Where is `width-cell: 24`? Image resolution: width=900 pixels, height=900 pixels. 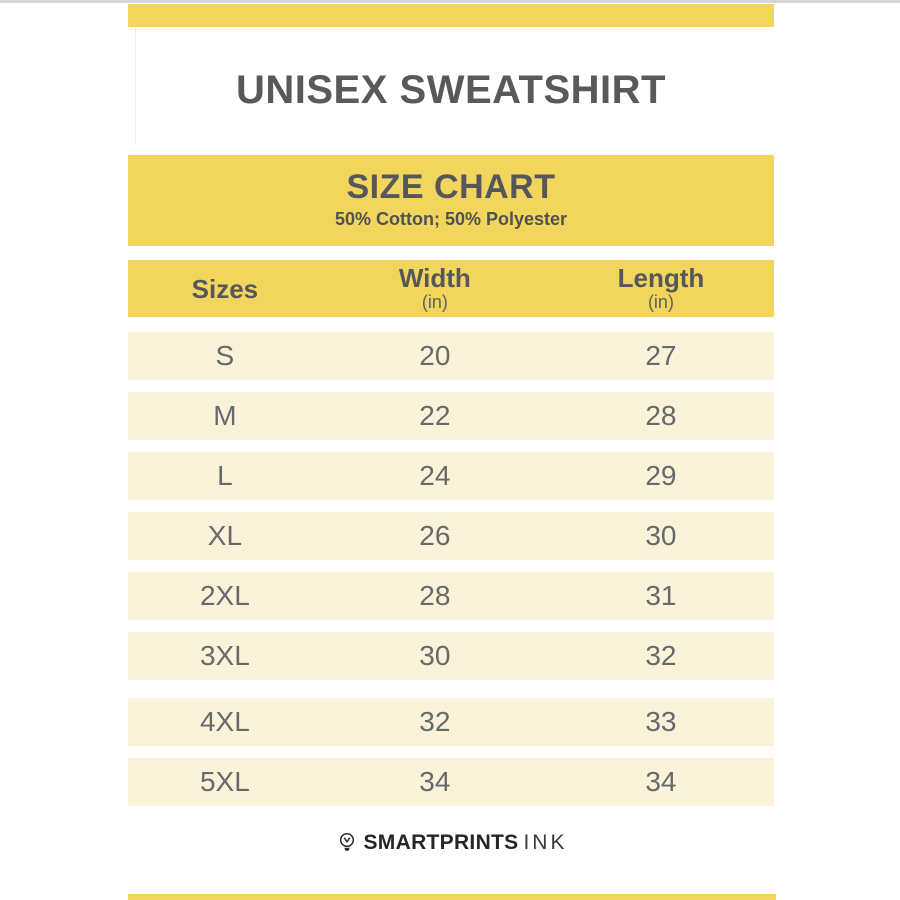
width-cell: 24 is located at coordinates (435, 475).